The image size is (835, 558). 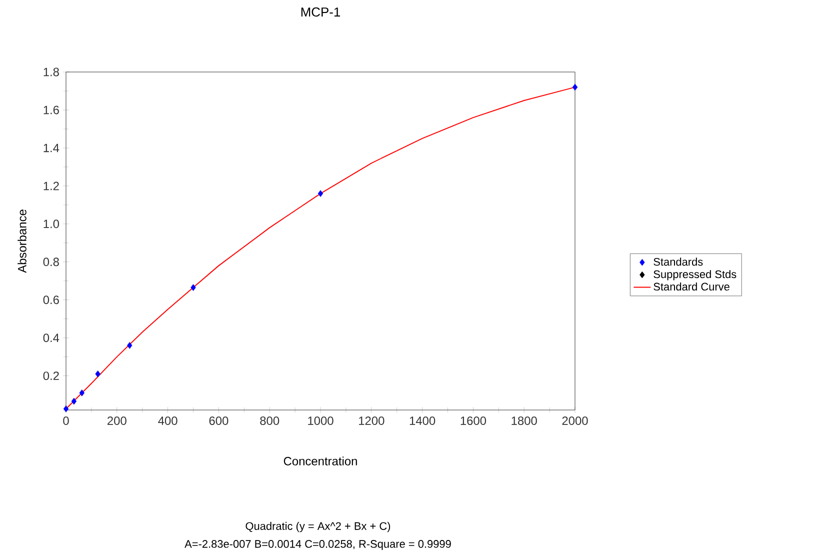 I want to click on x-tick-label: 2000, so click(x=575, y=420).